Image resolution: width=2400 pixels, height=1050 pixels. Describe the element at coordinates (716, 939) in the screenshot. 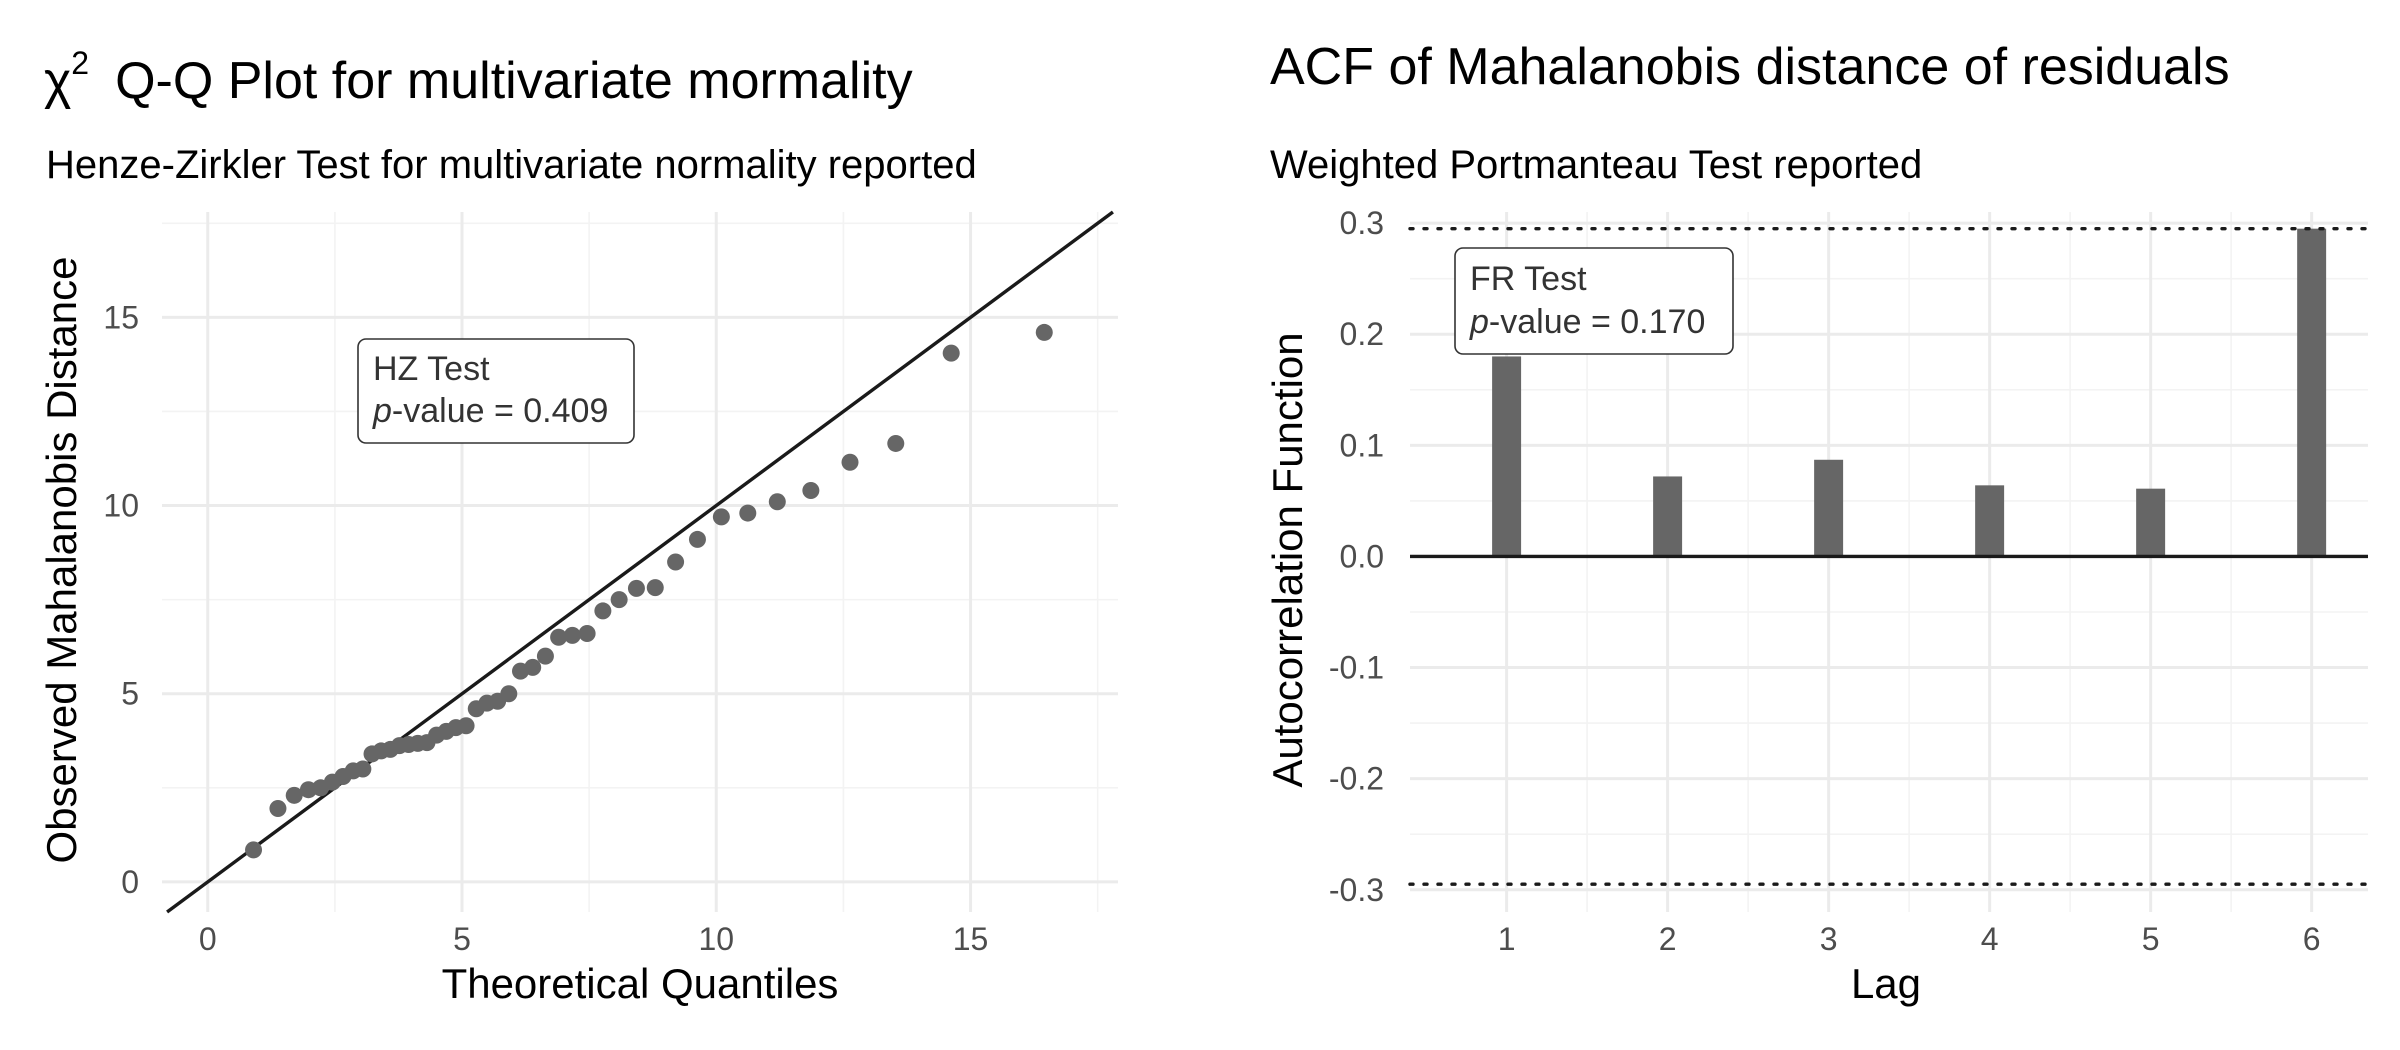

I see `qq-x-tick-label: 10` at that location.